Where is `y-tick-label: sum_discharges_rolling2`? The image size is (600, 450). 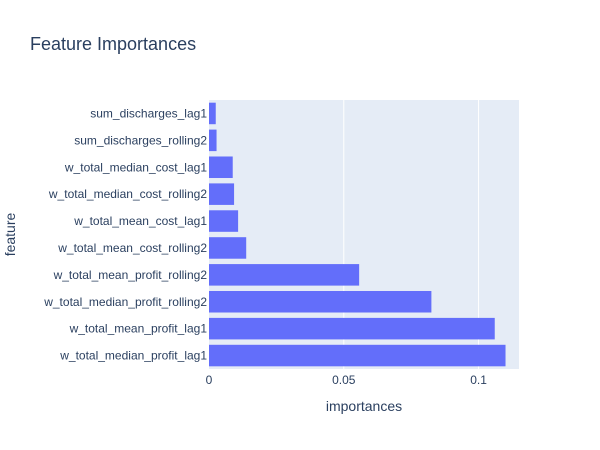 y-tick-label: sum_discharges_rolling2 is located at coordinates (140, 140).